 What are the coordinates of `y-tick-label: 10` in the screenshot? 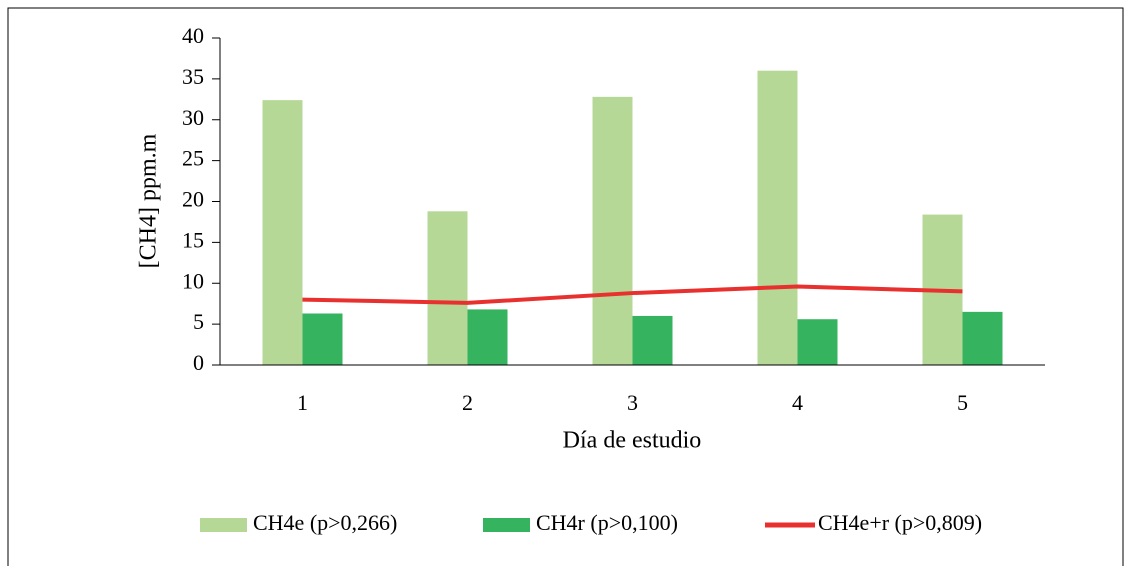 It's located at (193, 280).